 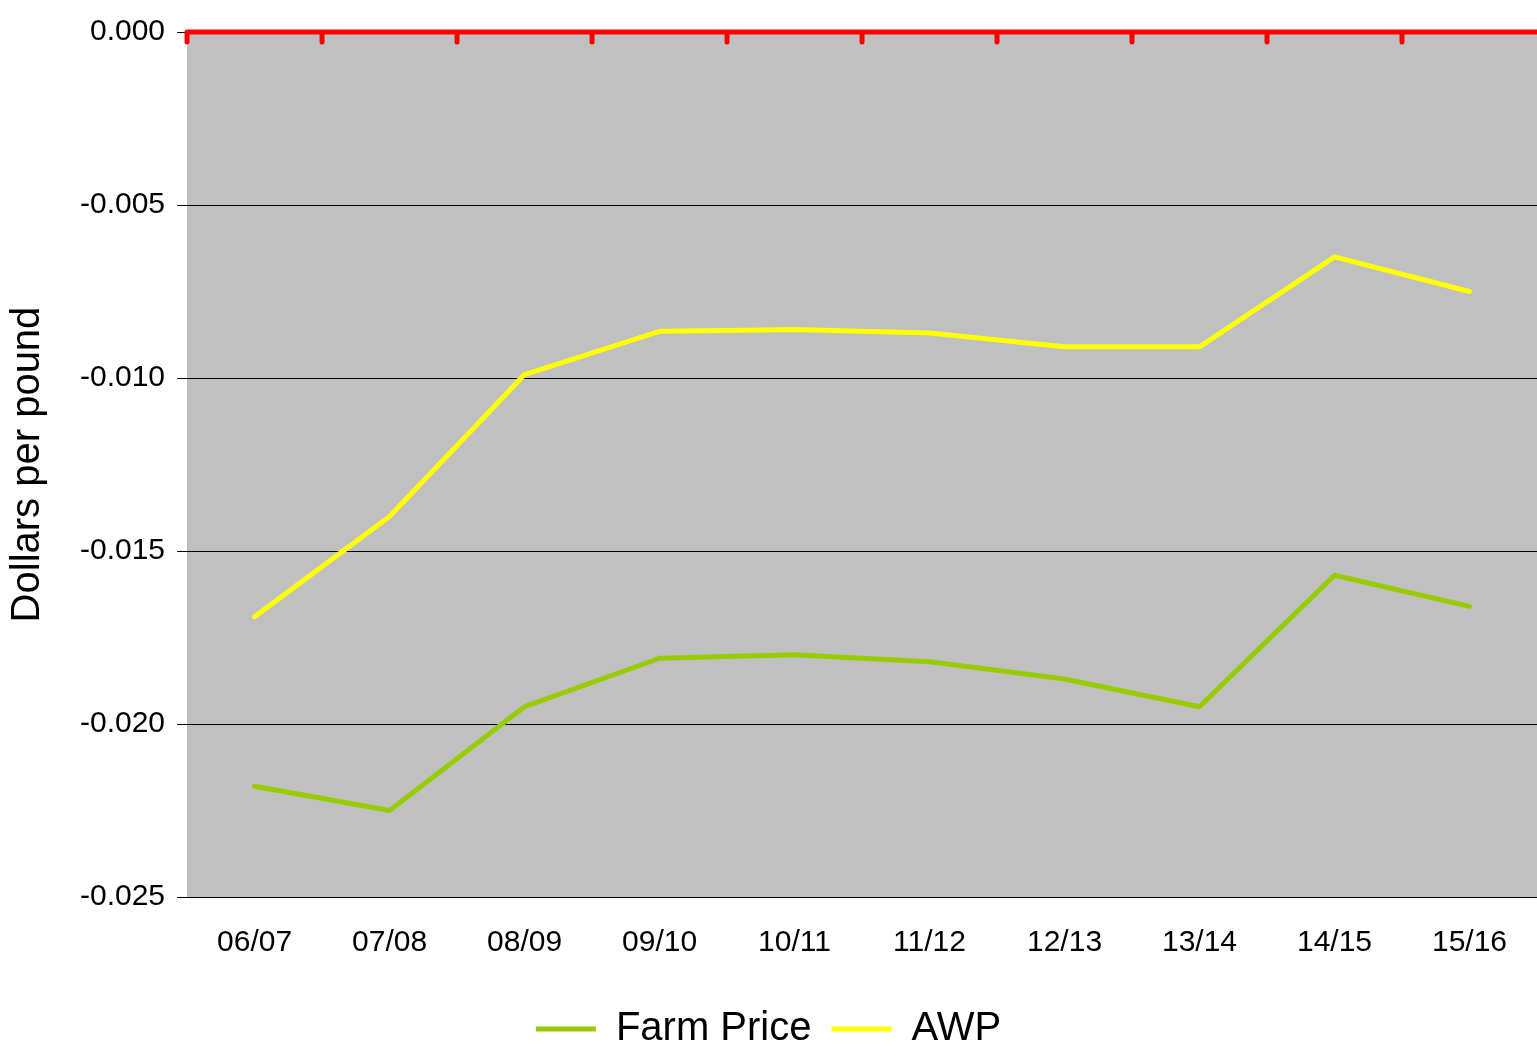 What do you see at coordinates (1064, 941) in the screenshot?
I see `x-tick-label: 12/13` at bounding box center [1064, 941].